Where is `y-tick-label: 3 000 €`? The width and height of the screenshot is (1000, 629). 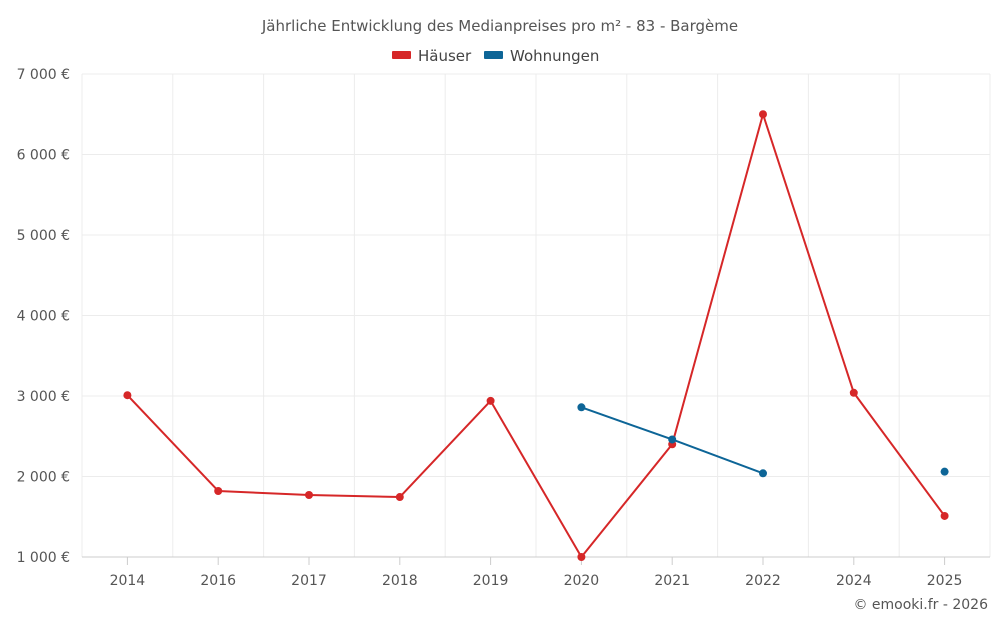
y-tick-label: 3 000 € is located at coordinates (43, 397).